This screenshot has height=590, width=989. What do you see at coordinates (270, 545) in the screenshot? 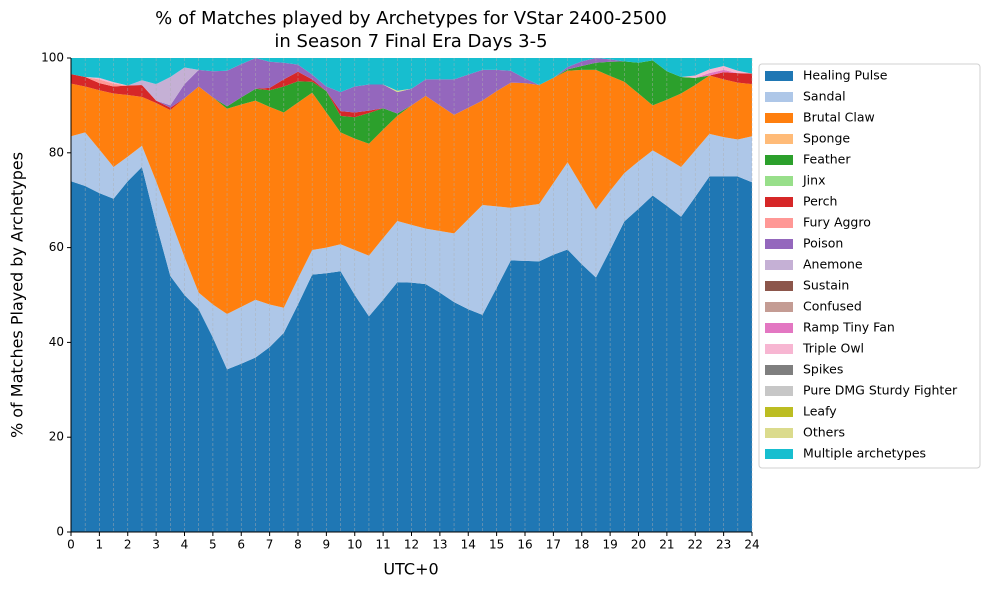
I see `x-tick-label: 7` at bounding box center [270, 545].